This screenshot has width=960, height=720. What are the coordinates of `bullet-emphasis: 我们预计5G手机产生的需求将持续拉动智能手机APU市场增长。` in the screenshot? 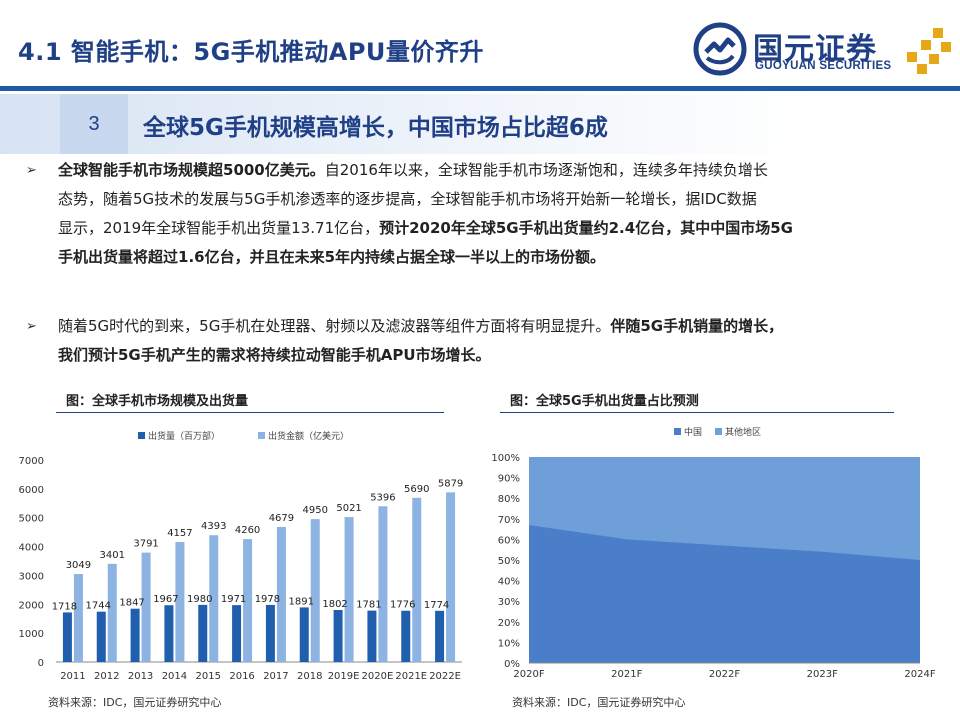 It's located at (274, 355).